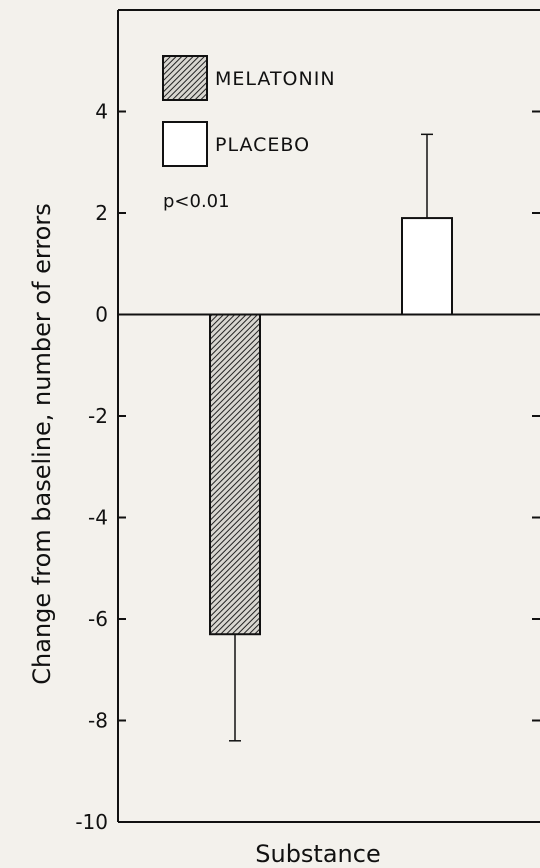 The height and width of the screenshot is (868, 540). I want to click on y-tick-label: 2, so click(101, 213).